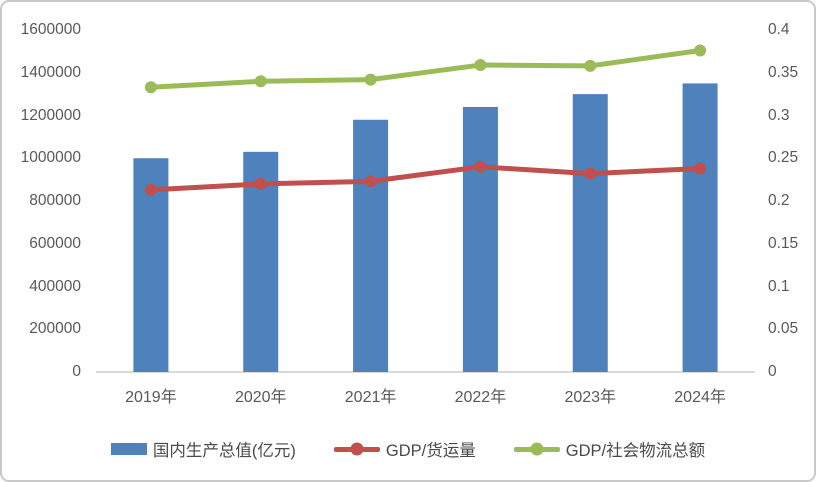  I want to click on bar-2022年, so click(480, 239).